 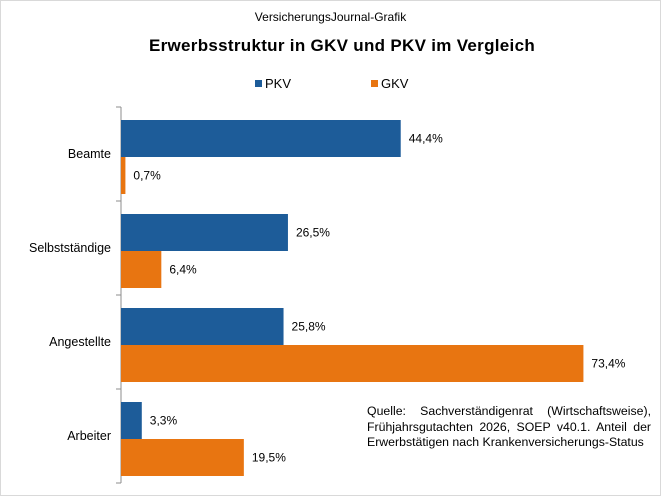 I want to click on data-label-pkv: 44,4%, so click(x=426, y=139).